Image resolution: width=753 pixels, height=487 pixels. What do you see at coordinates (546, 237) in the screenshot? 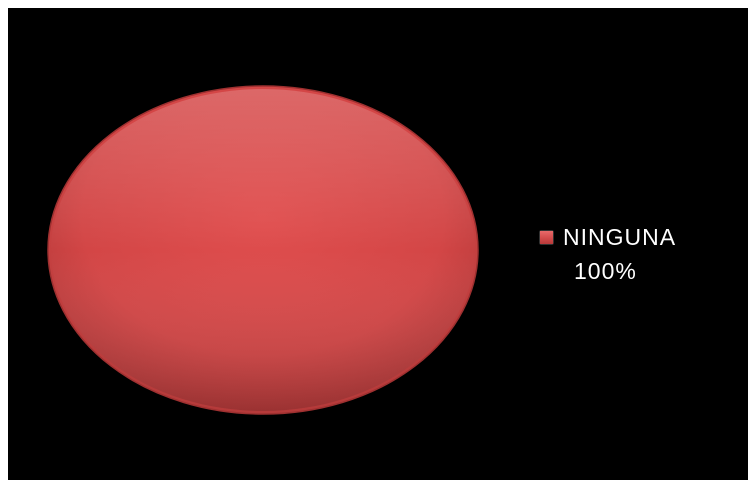
I see `legend-swatch` at bounding box center [546, 237].